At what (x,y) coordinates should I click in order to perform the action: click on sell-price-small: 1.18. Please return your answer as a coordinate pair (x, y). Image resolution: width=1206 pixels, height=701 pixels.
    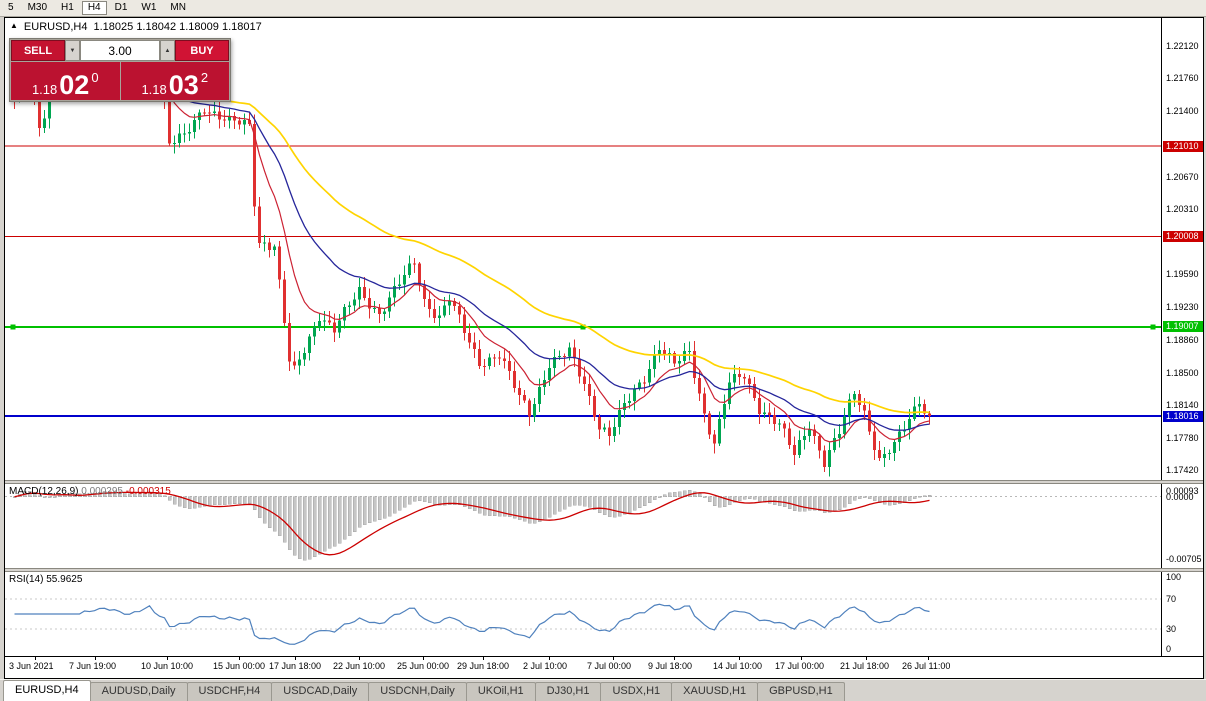
    Looking at the image, I should click on (44, 89).